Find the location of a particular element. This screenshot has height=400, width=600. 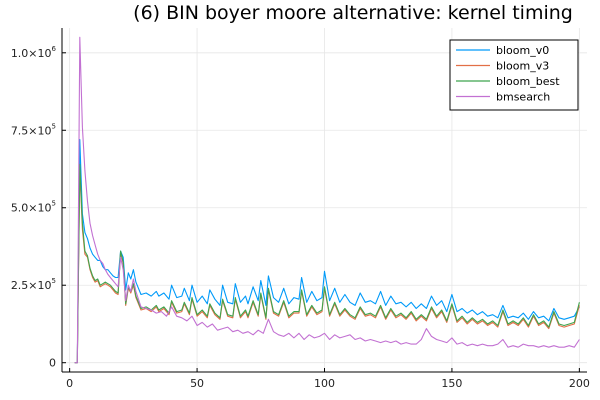

x-tick-label: 100 is located at coordinates (324, 383).